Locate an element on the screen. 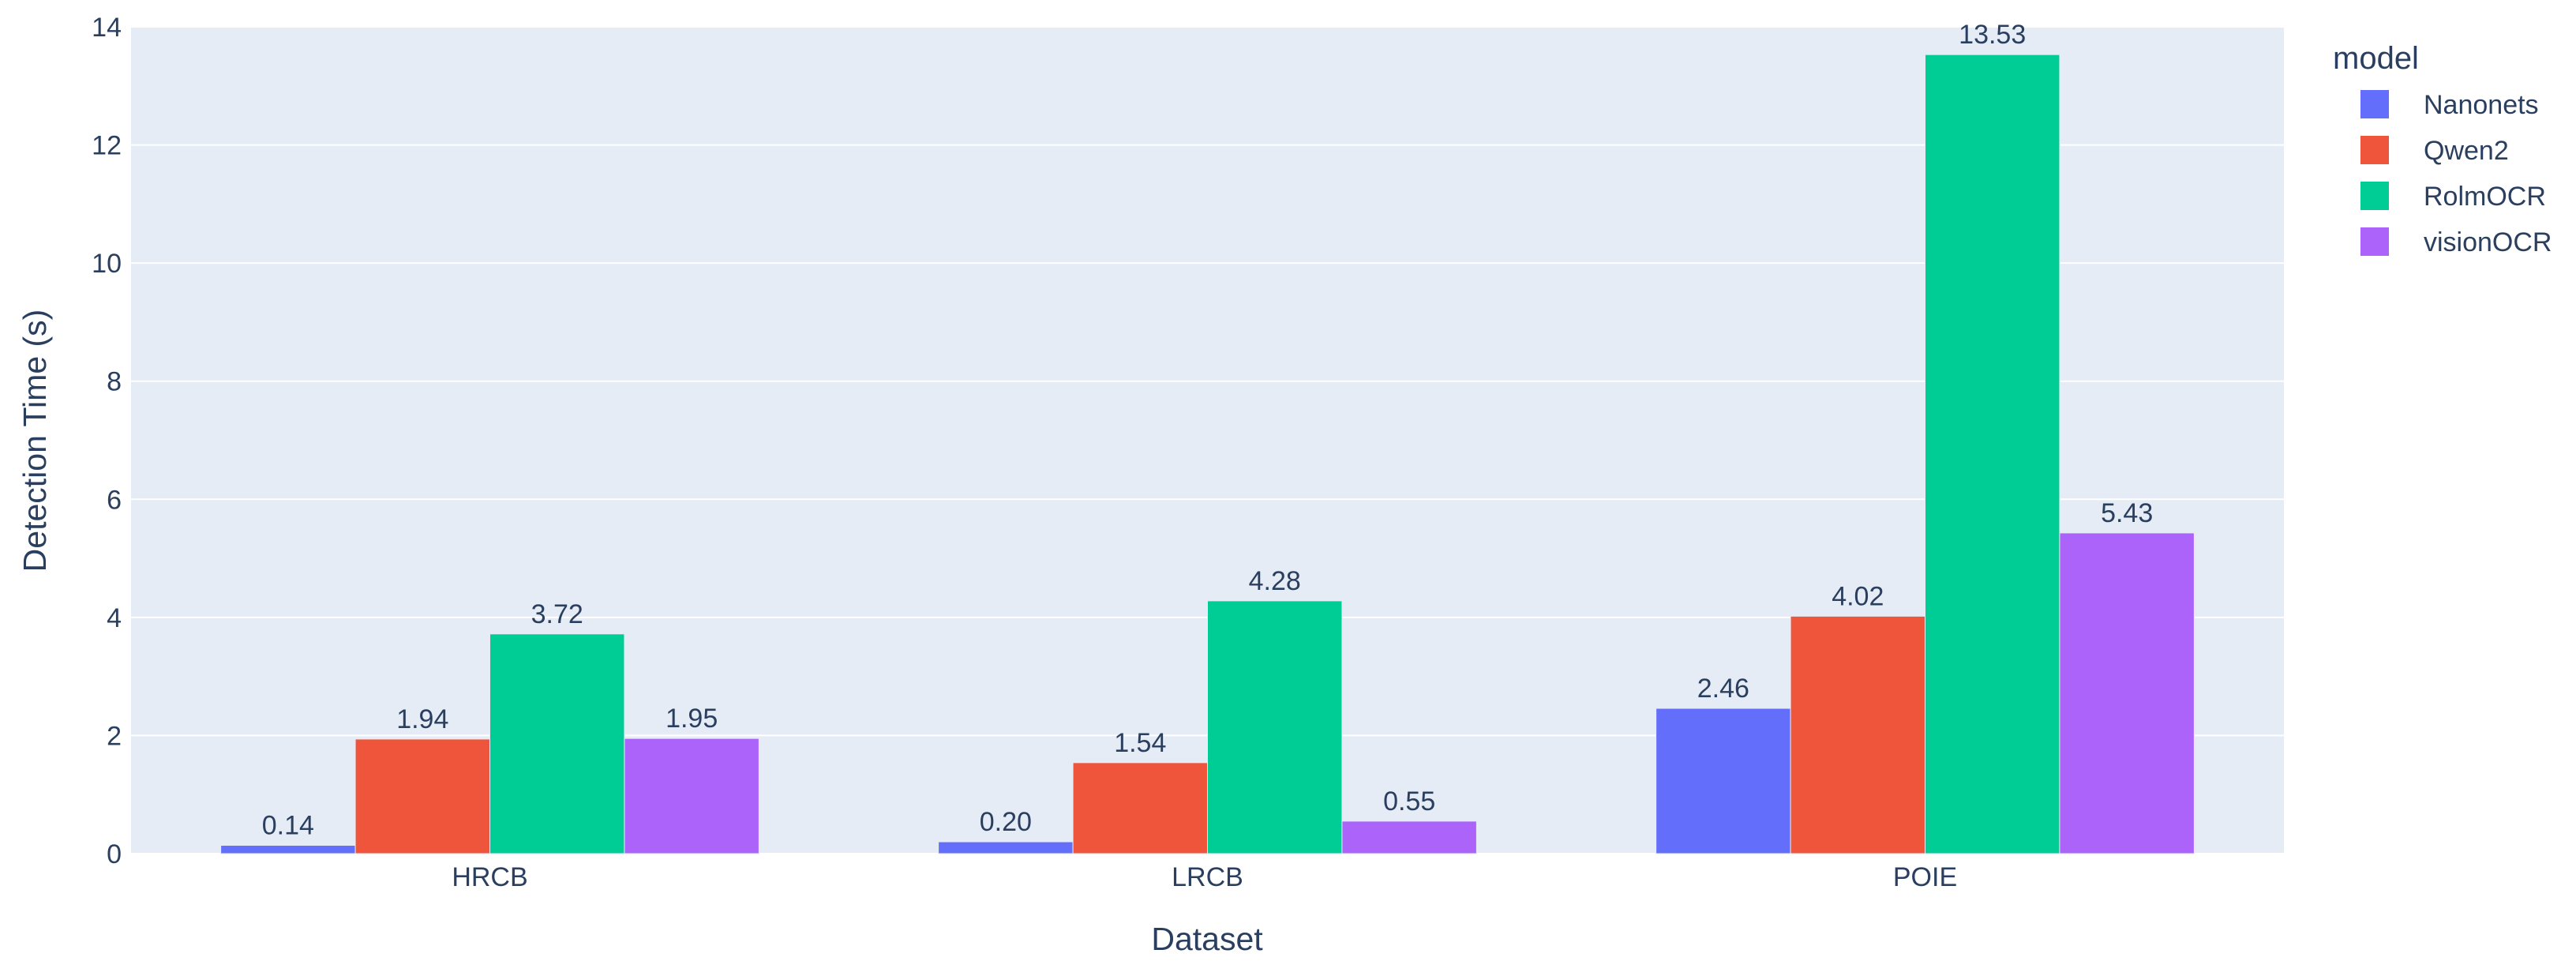  bar-value-label: 2.46 is located at coordinates (1723, 689).